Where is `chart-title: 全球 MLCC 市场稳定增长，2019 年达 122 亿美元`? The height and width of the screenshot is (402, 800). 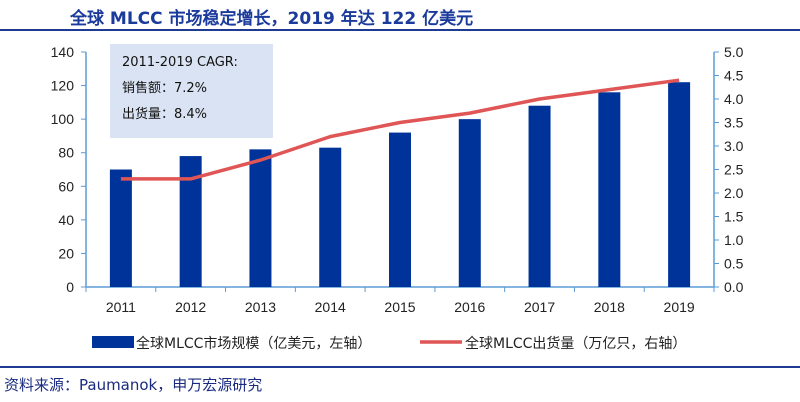
chart-title: 全球 MLCC 市场稳定增长，2019 年达 122 亿美元 is located at coordinates (272, 19).